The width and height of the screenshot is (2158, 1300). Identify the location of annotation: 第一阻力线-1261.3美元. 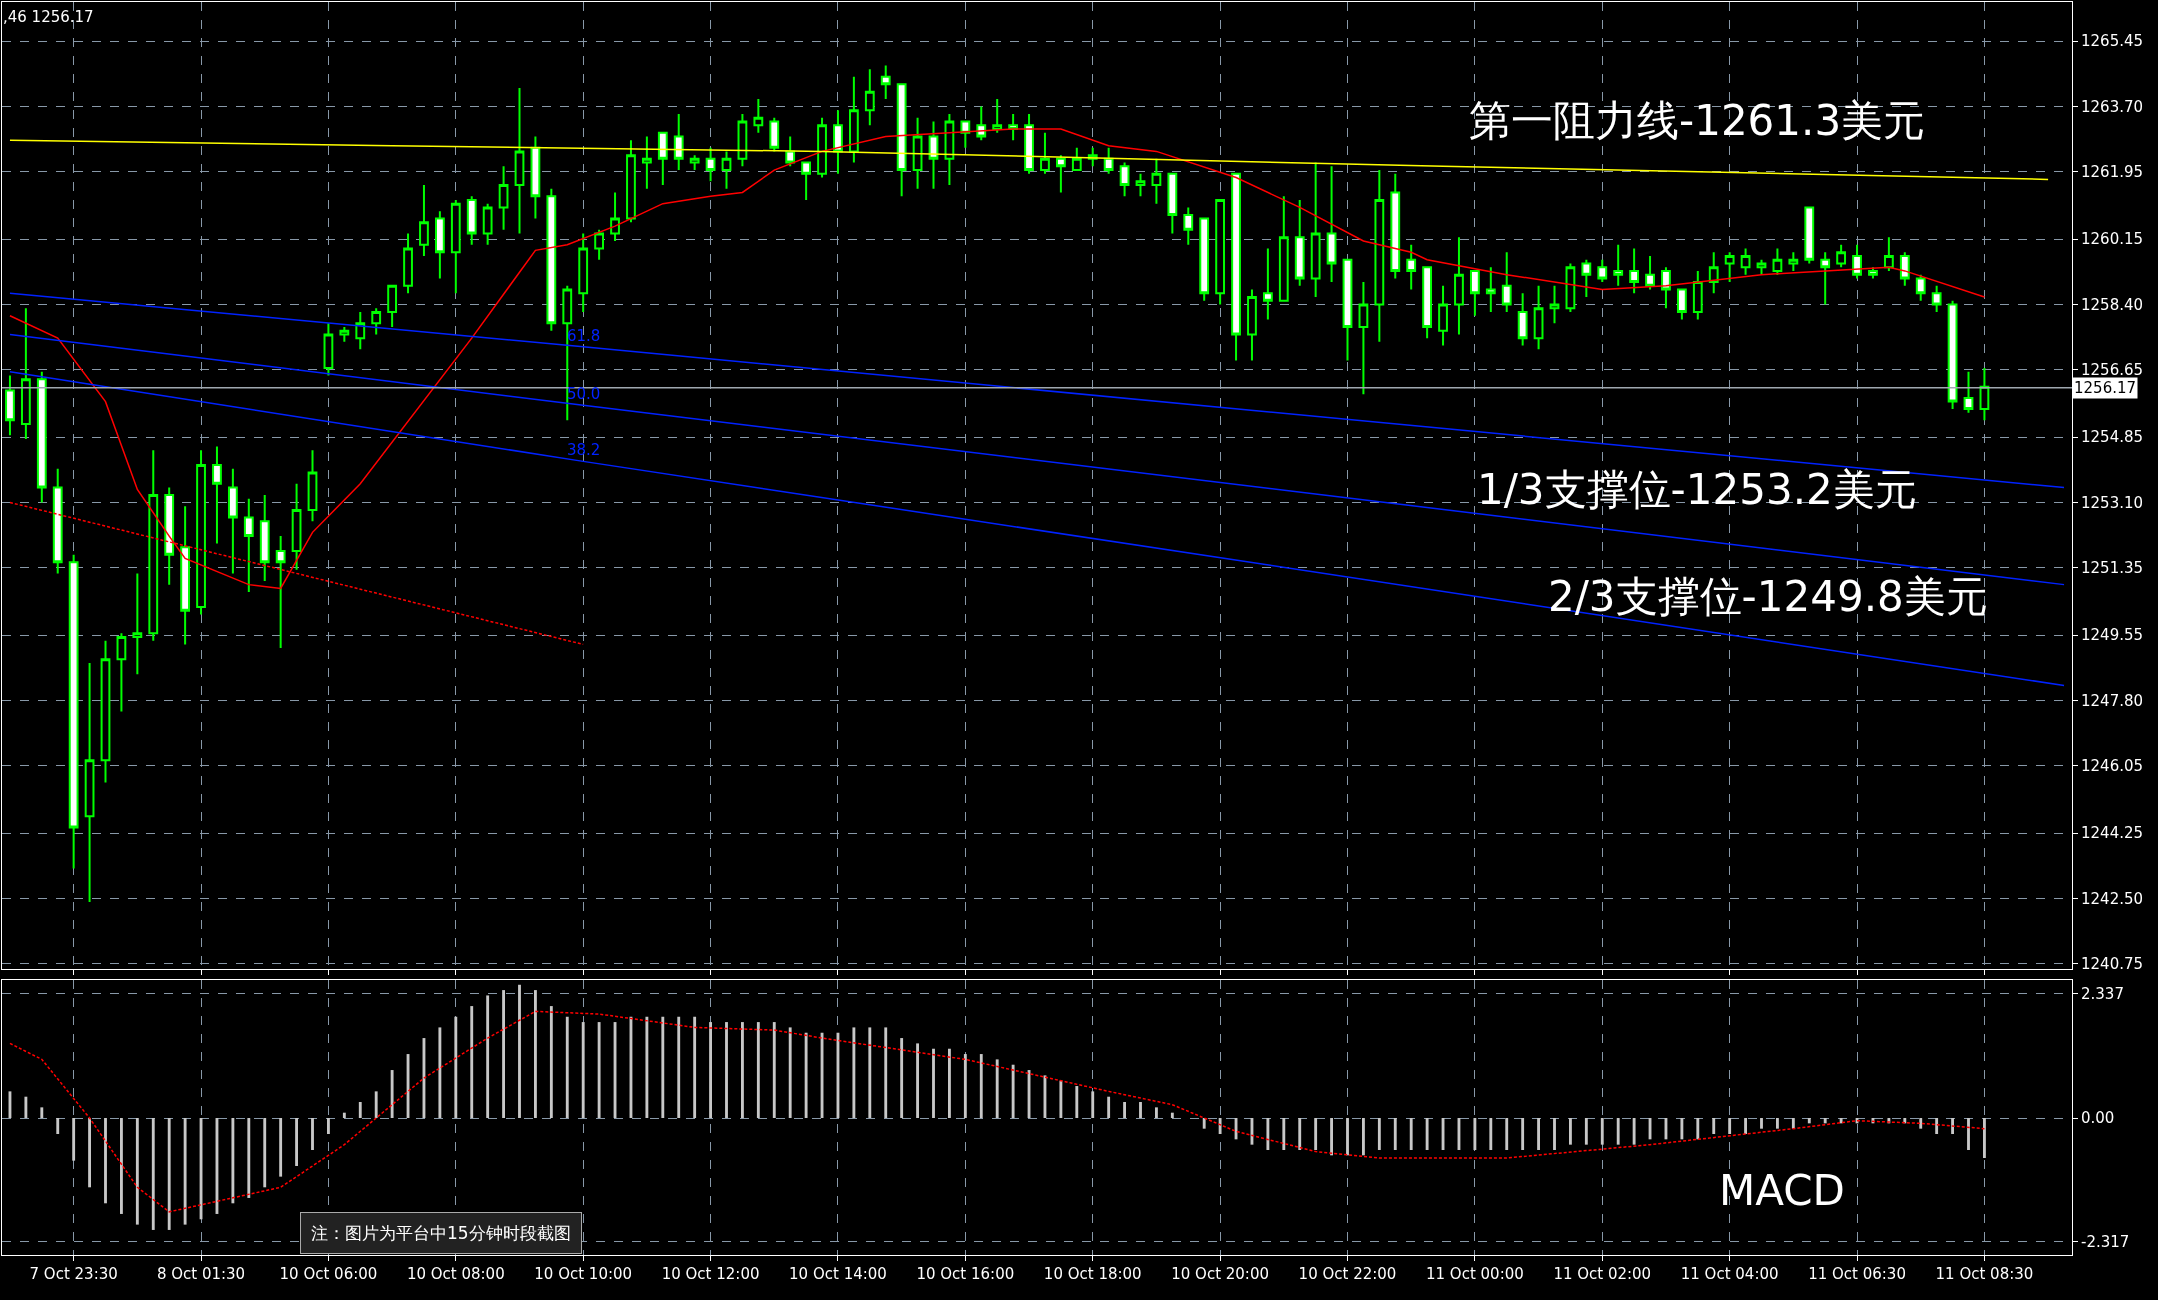
(1697, 120).